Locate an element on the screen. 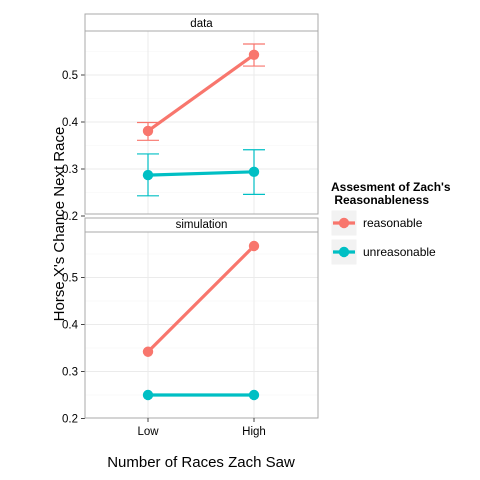 This screenshot has height=480, width=480. x-tick-label: High is located at coordinates (254, 432).